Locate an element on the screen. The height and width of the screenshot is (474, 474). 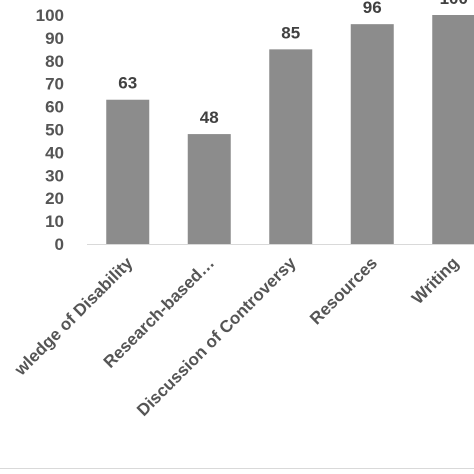
data-label: 63 is located at coordinates (127, 83).